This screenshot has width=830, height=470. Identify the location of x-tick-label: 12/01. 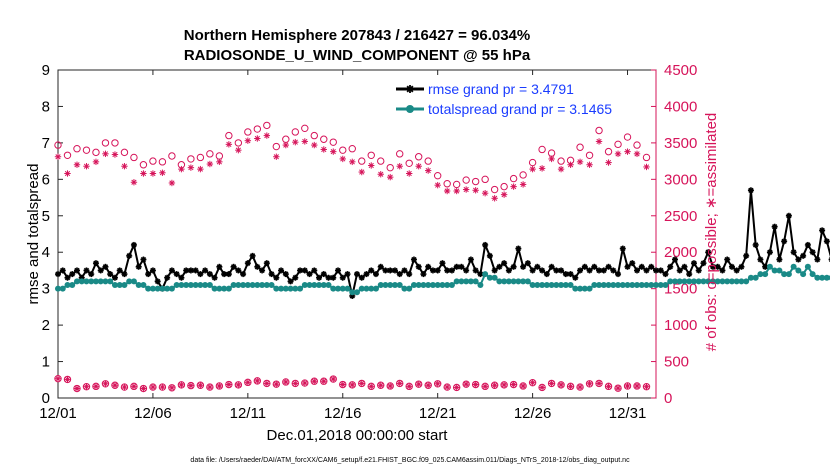
(58, 413).